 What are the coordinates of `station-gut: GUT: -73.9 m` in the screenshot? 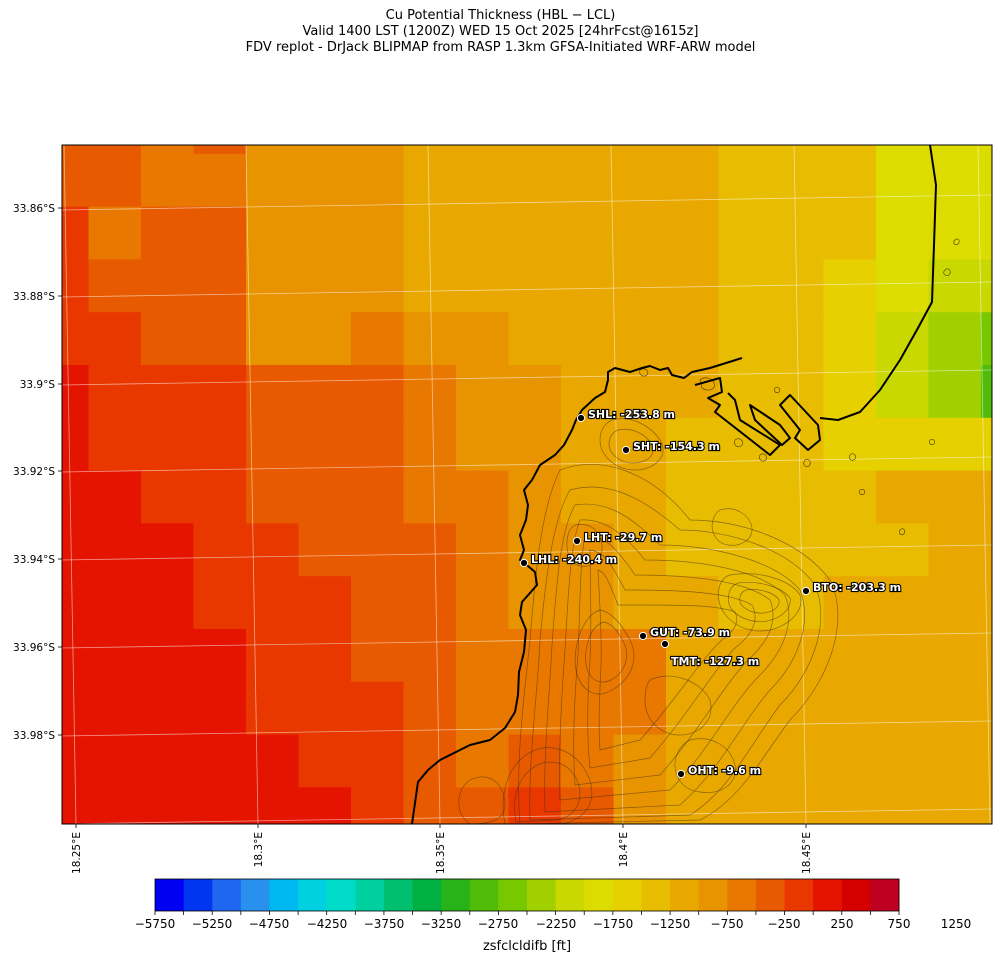 It's located at (684, 633).